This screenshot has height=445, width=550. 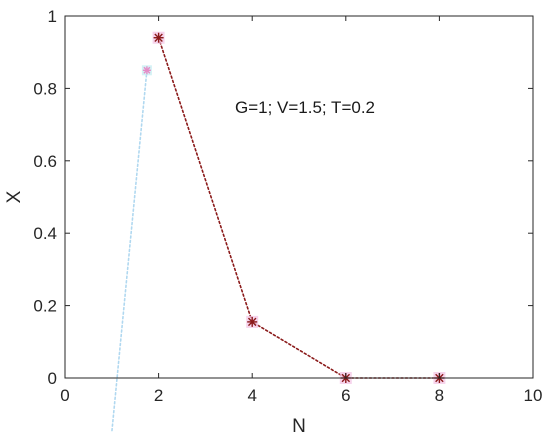 I want to click on annotation-text: G=1; V=1.5; T=0.2, so click(x=305, y=107).